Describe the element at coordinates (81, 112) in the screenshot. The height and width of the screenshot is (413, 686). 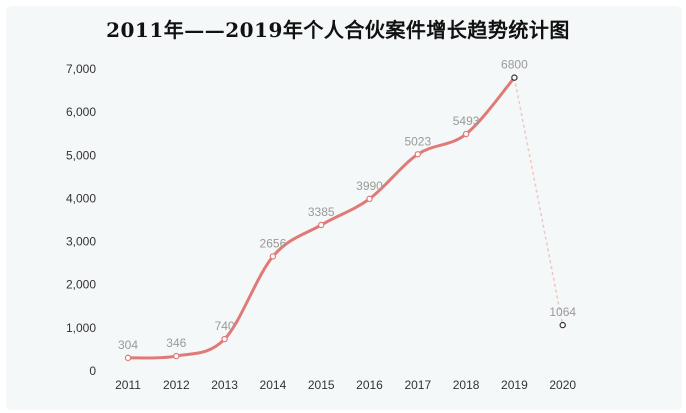
I see `y-tick-label: 6,000` at that location.